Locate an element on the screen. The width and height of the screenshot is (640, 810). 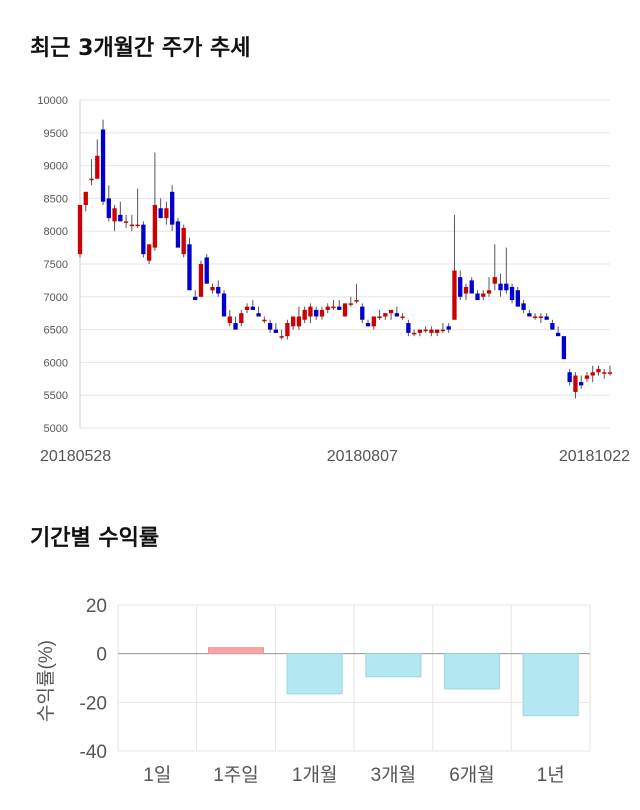
x-category-label: 3개월 is located at coordinates (394, 775).